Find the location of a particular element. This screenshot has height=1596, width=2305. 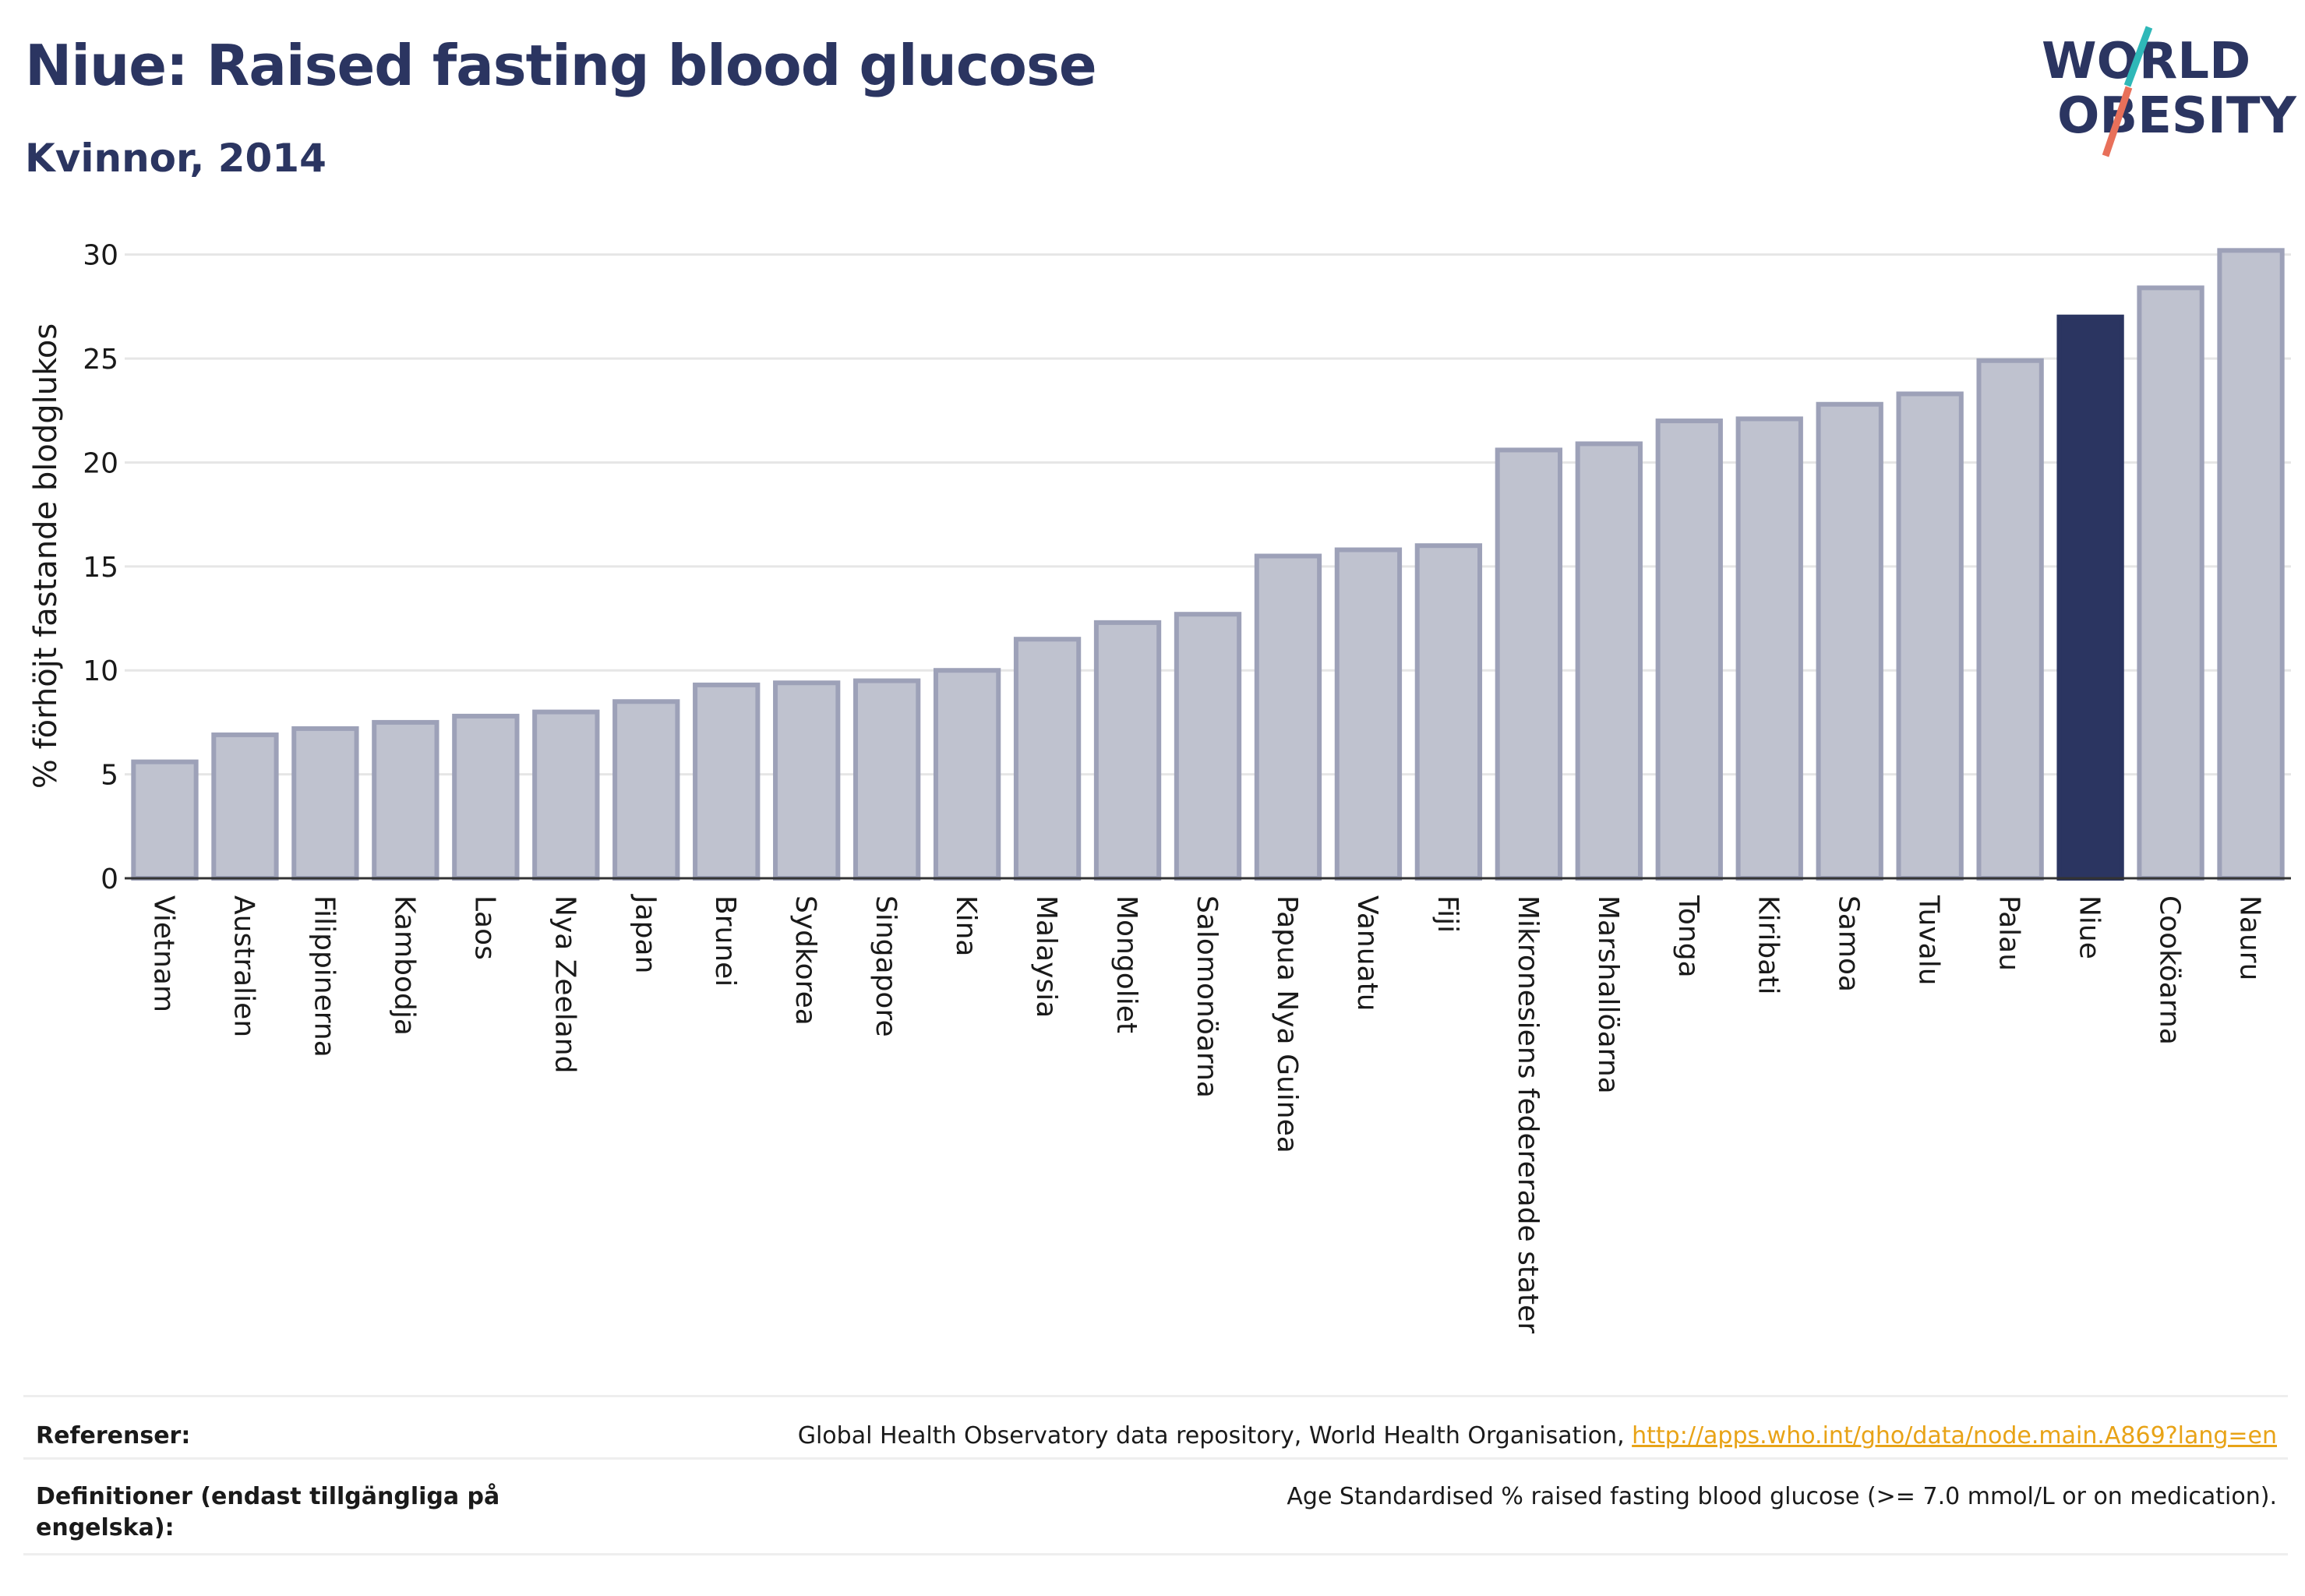

x-tick-label: Nauru is located at coordinates (2250, 937).